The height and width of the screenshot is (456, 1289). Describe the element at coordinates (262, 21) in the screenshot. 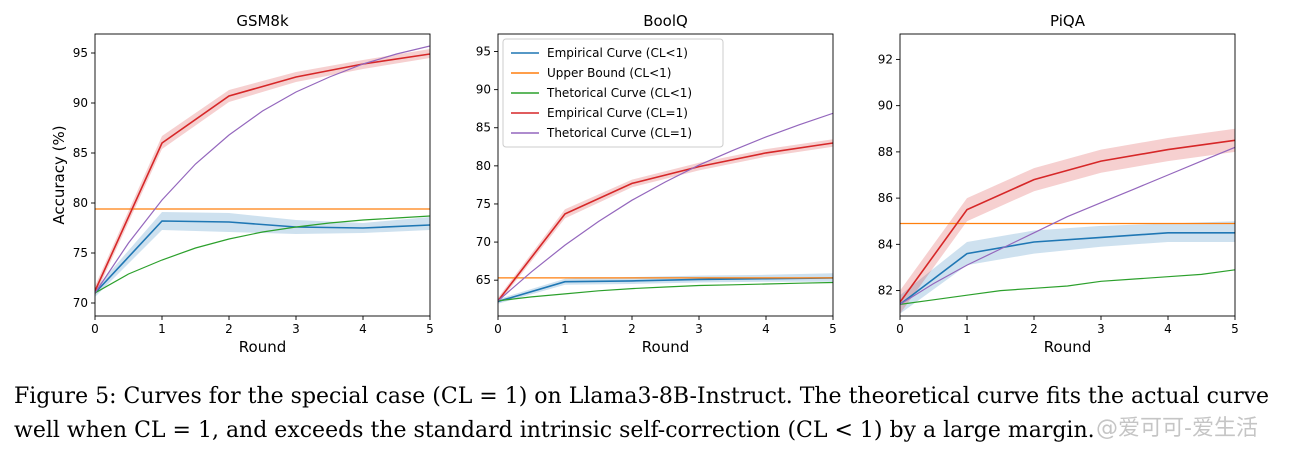

I see `panel-title: GSM8k` at that location.